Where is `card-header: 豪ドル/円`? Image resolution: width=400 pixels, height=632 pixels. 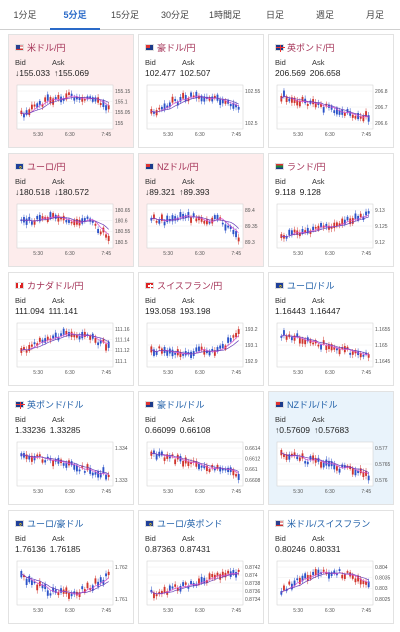 card-header: 豪ドル/円 is located at coordinates (170, 47).